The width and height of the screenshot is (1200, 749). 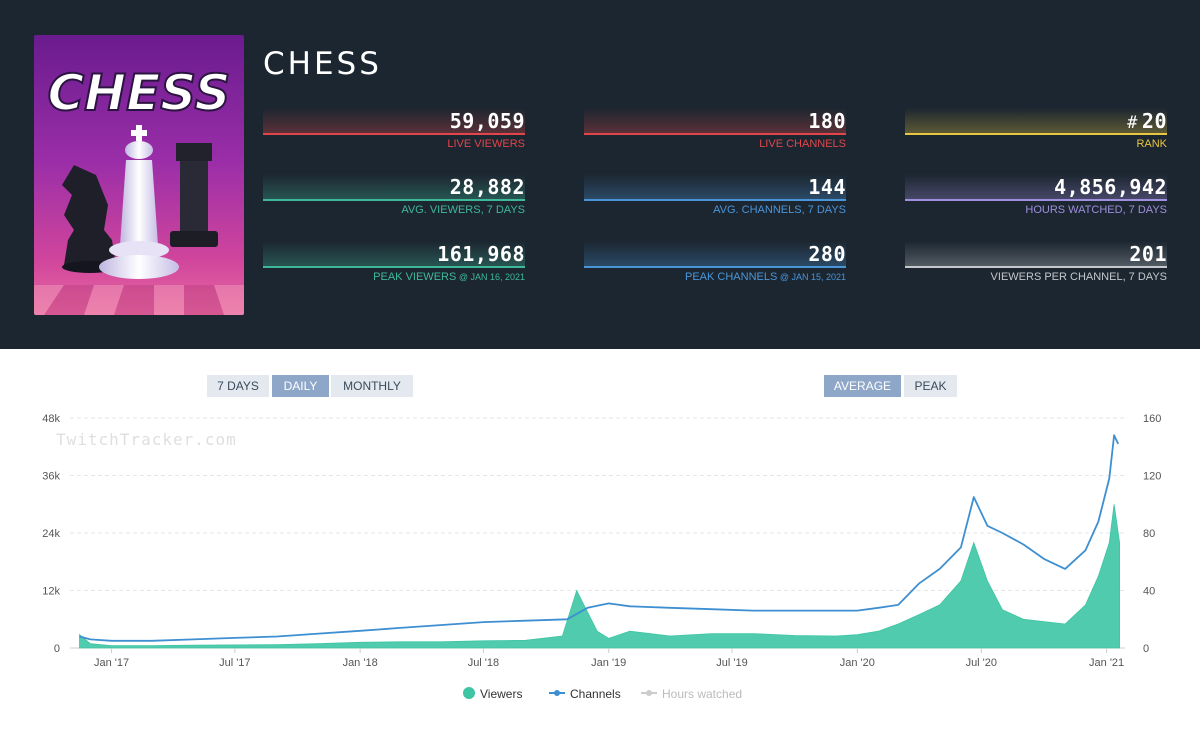 I want to click on stat-value: 59,059, so click(x=487, y=121).